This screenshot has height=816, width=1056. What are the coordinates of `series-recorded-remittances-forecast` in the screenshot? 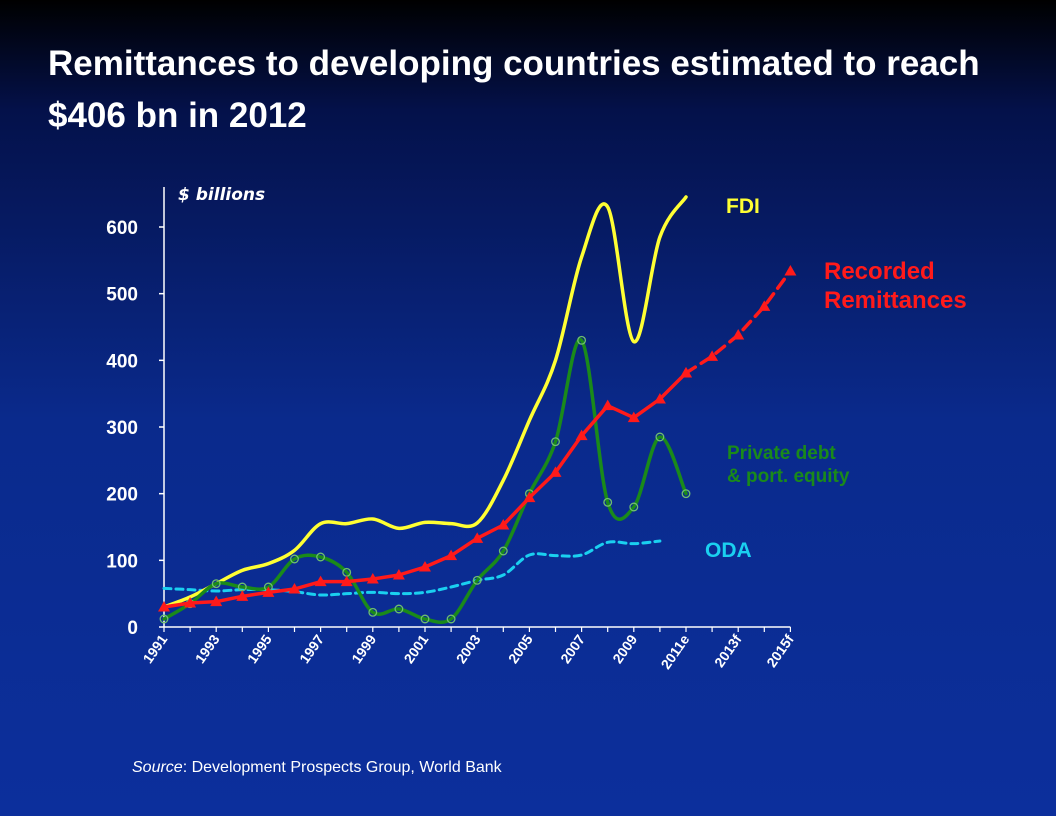 It's located at (738, 321).